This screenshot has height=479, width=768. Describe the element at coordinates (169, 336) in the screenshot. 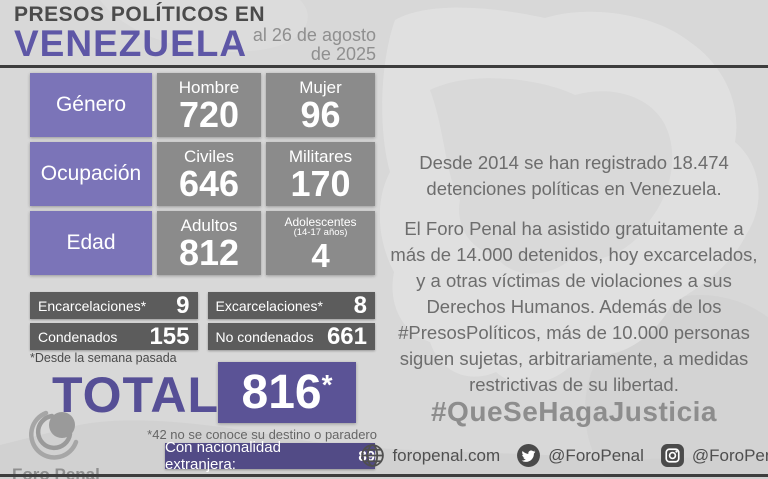

I see `stat-value: 155` at that location.